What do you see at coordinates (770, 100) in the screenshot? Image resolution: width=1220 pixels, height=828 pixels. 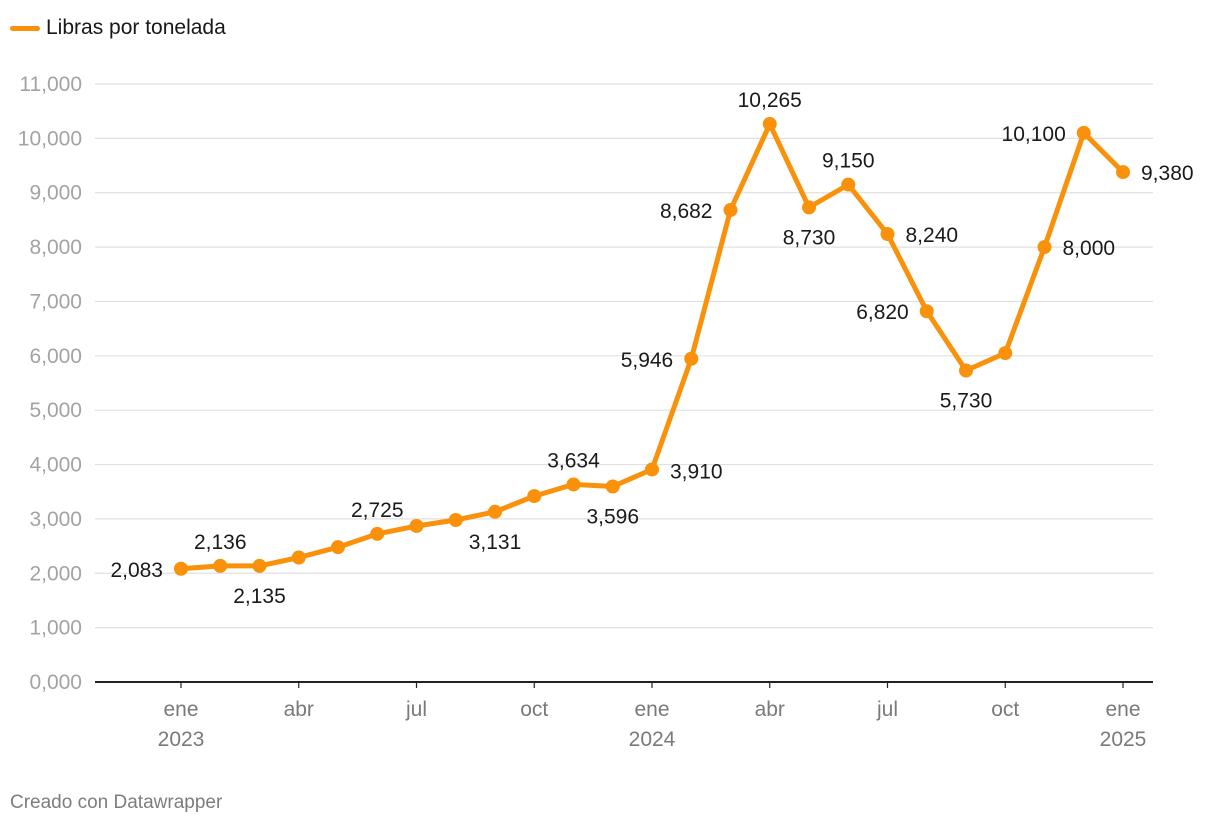 I see `data-label: 10,265` at bounding box center [770, 100].